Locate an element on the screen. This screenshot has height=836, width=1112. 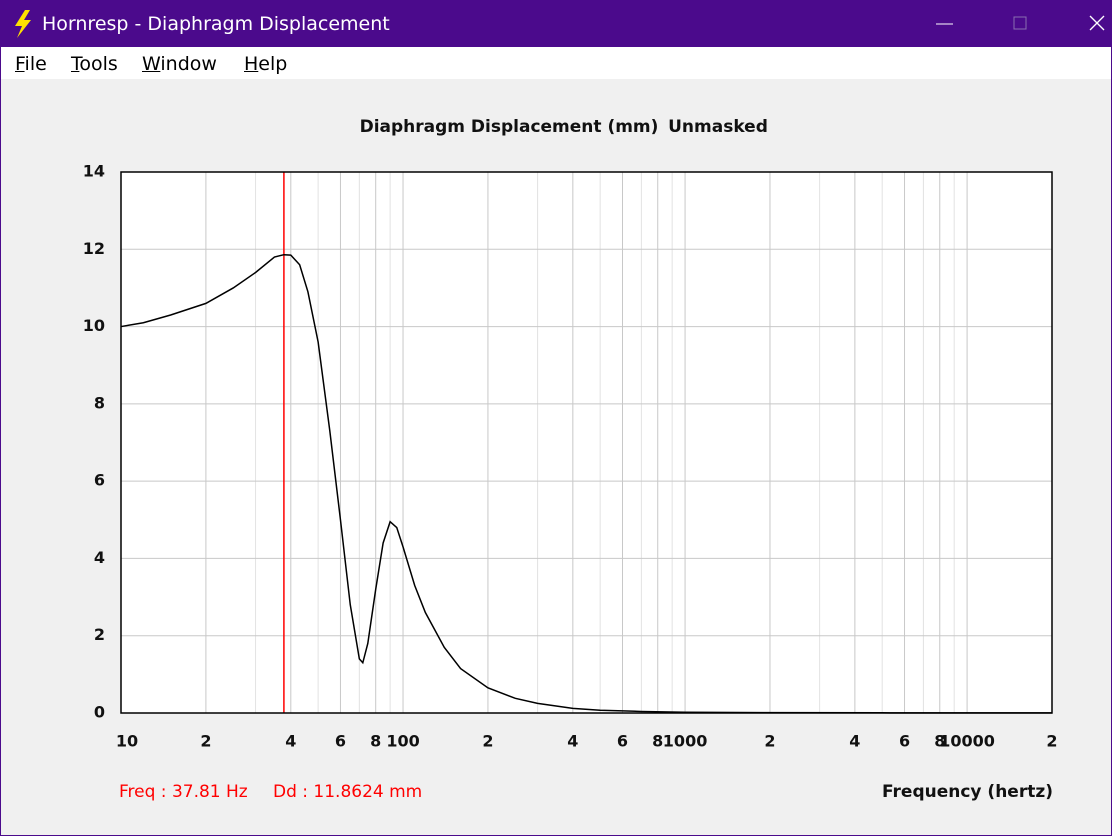
y-tick-label: 12 is located at coordinates (94, 248).